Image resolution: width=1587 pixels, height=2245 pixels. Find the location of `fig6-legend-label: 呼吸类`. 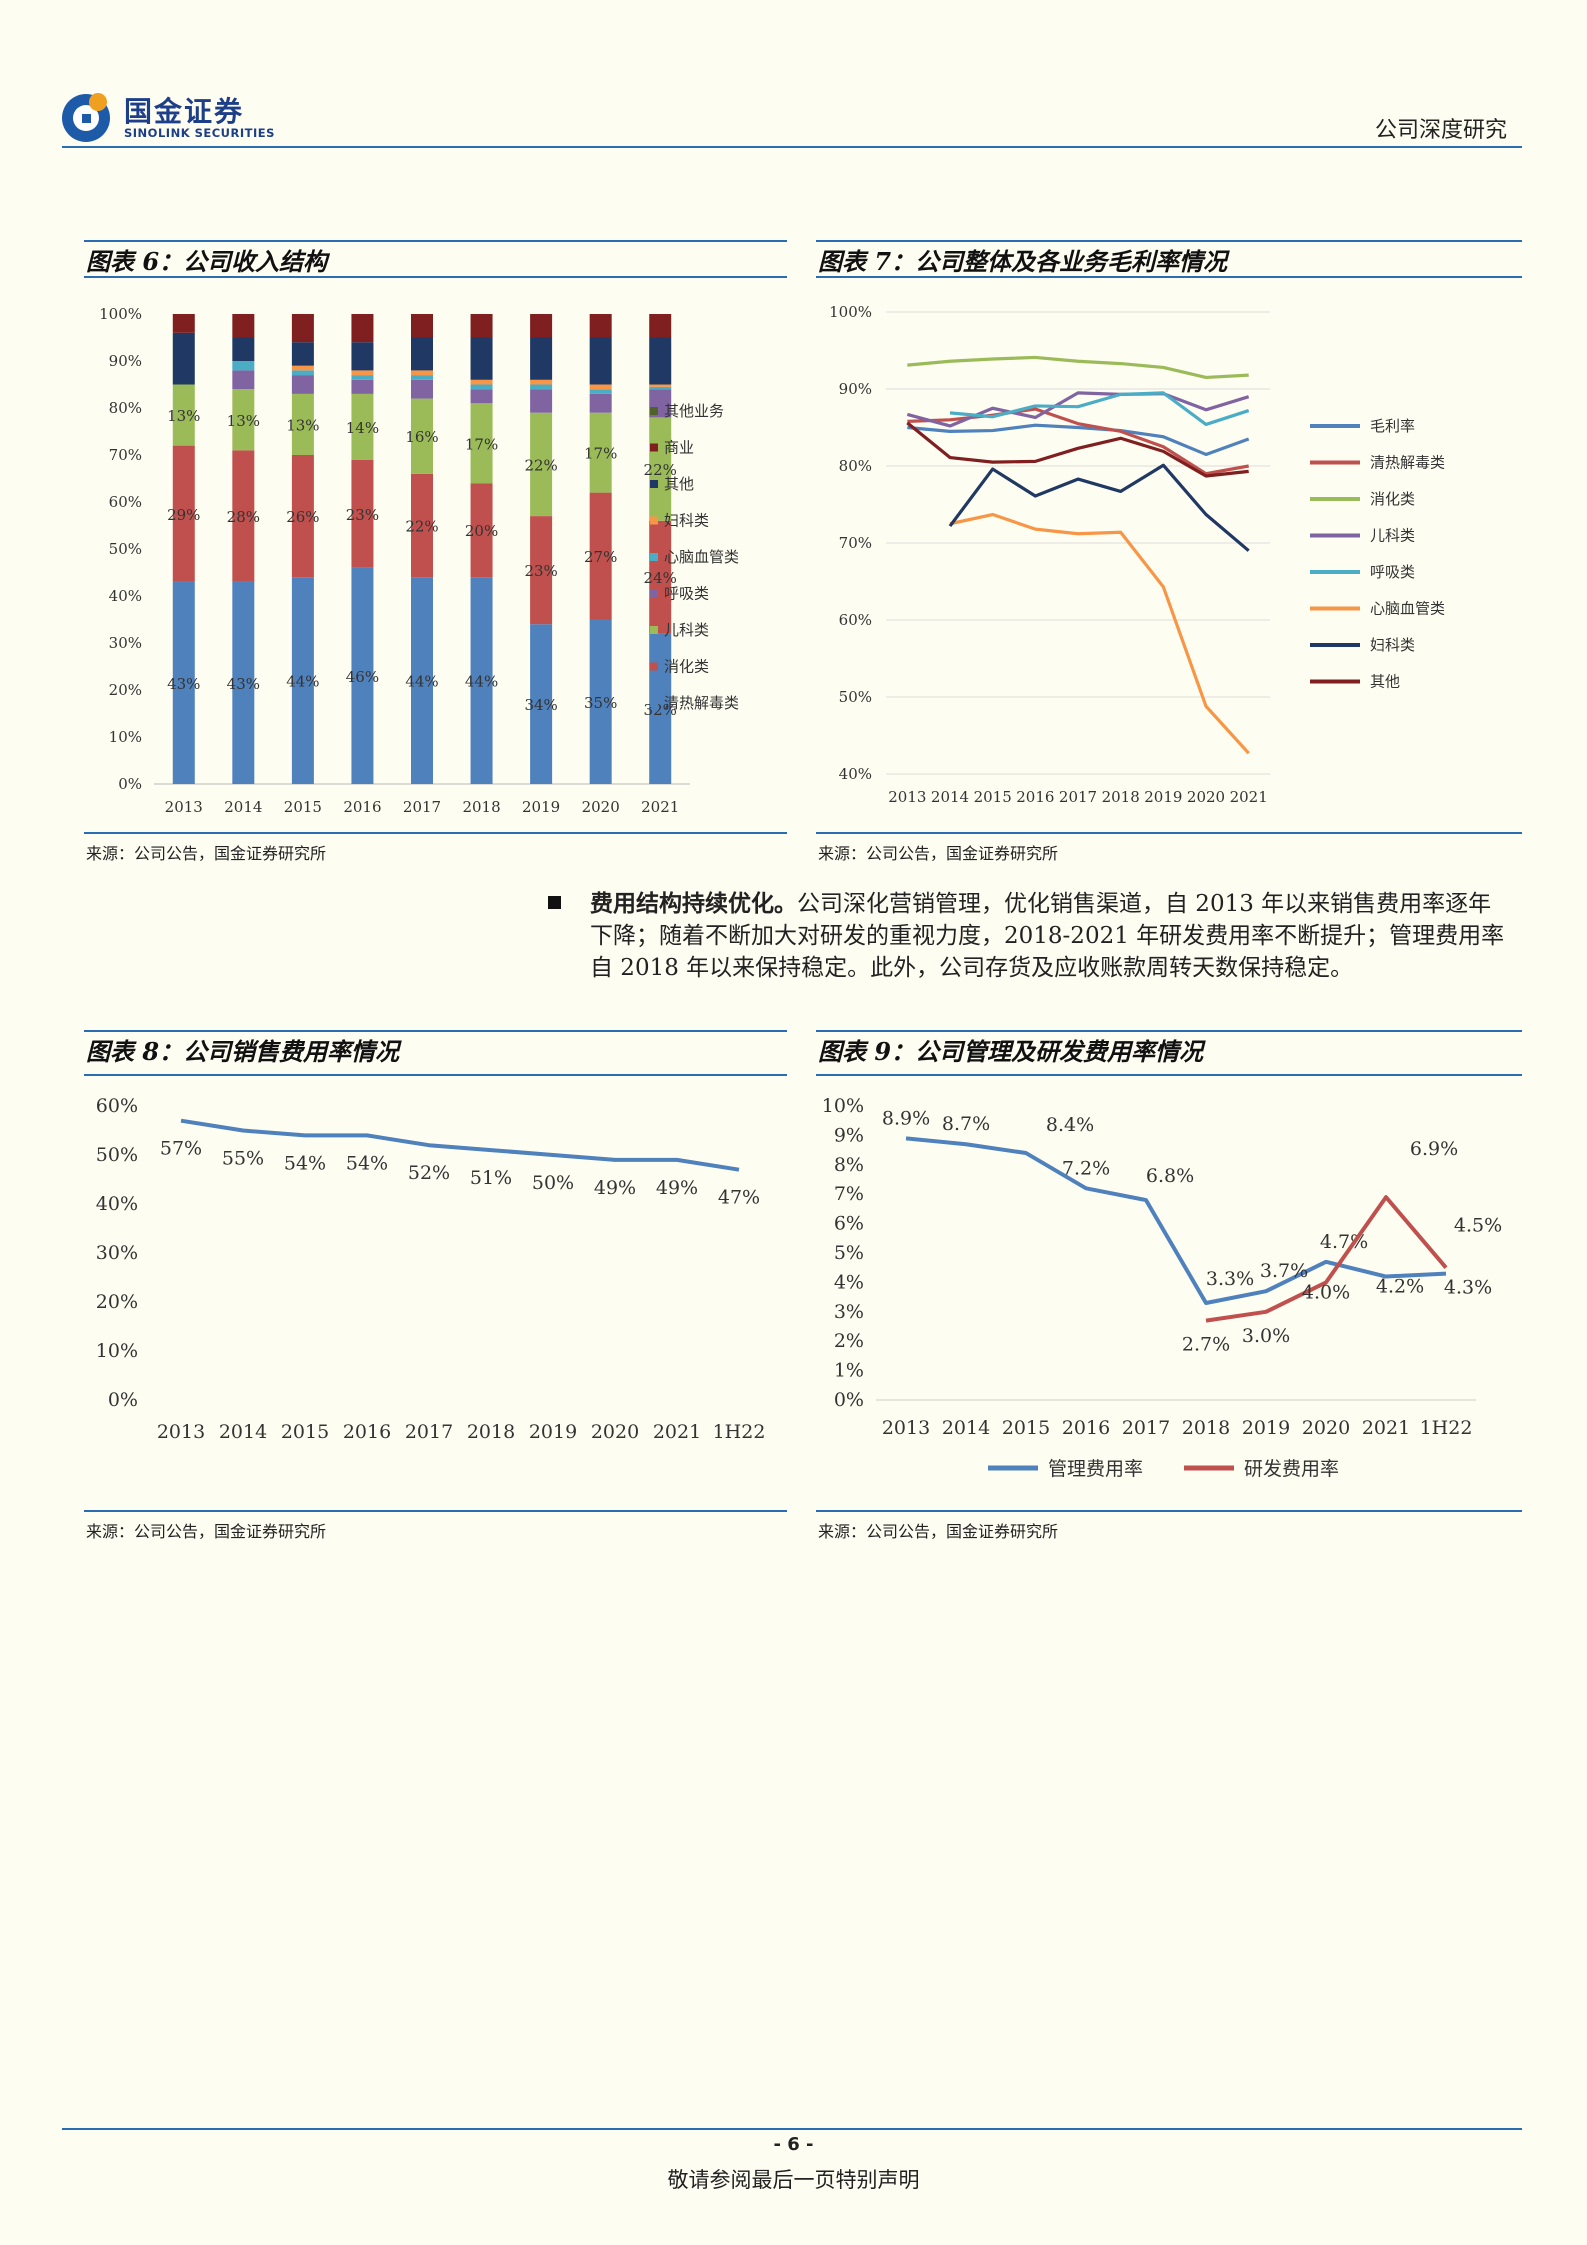

fig6-legend-label: 呼吸类 is located at coordinates (686, 594).